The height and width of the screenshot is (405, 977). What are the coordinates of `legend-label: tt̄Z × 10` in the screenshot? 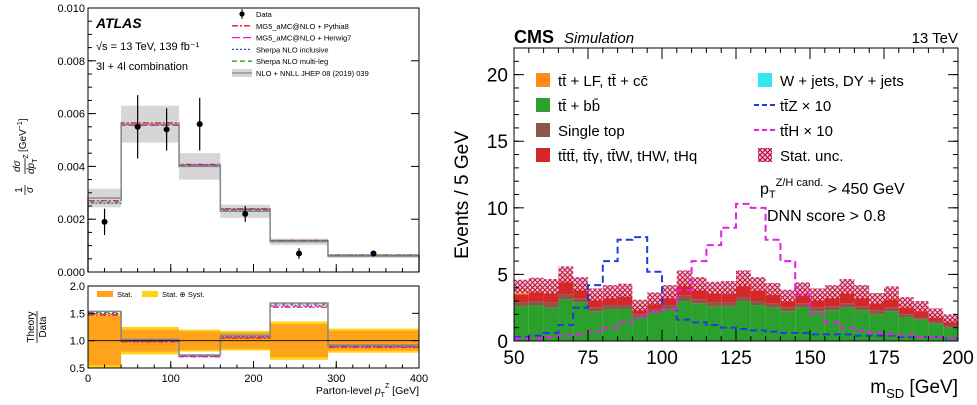 It's located at (805, 106).